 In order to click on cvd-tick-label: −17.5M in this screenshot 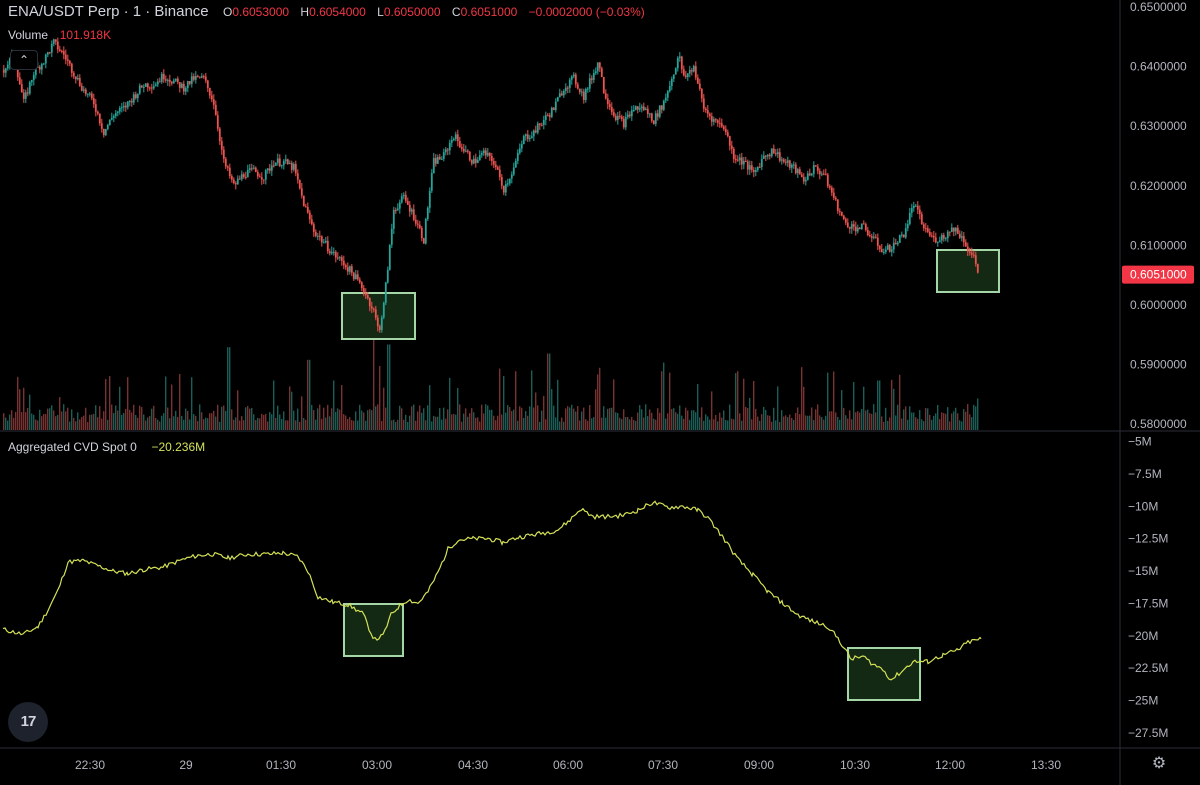, I will do `click(1148, 603)`.